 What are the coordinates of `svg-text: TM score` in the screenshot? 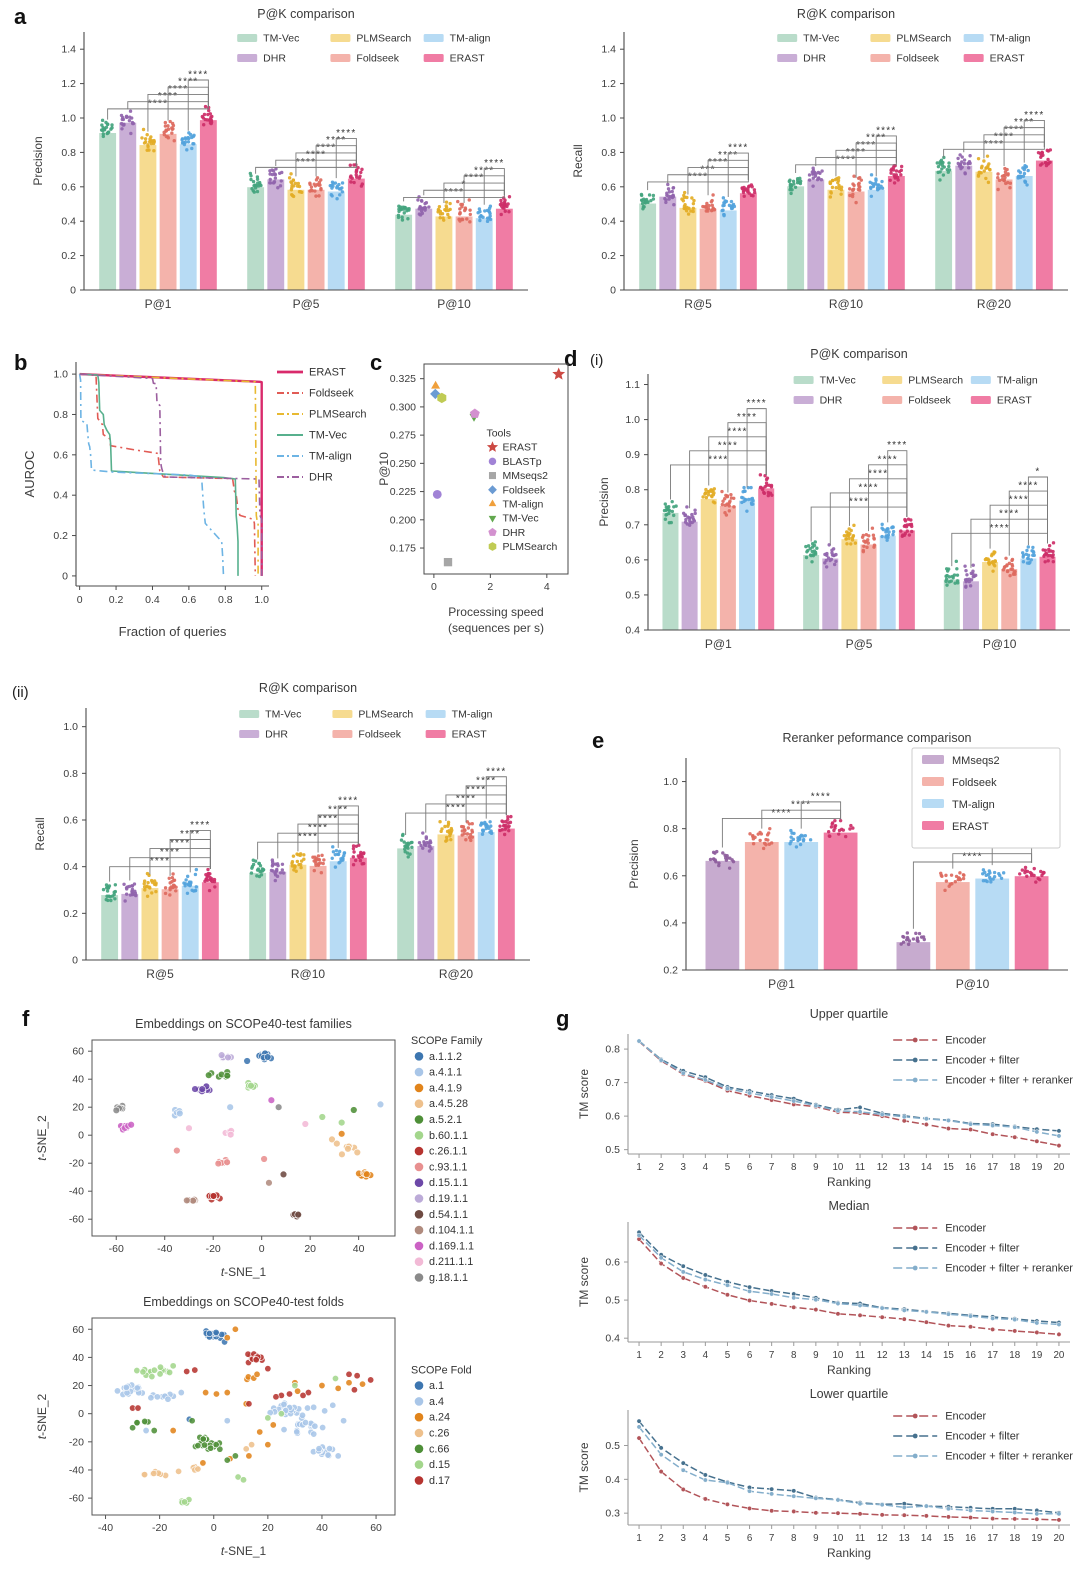 It's located at (584, 1094).